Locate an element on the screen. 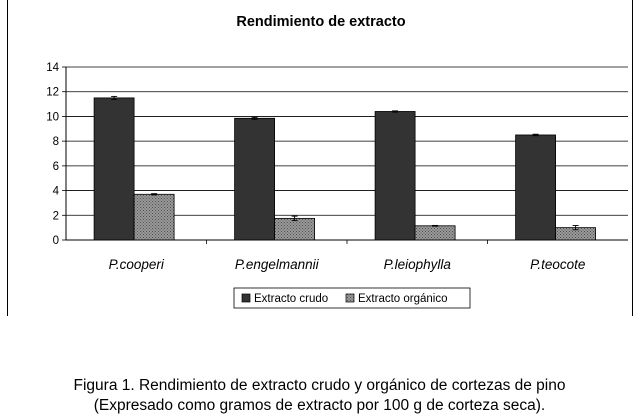  x-category-label: P.leiophylla is located at coordinates (418, 264).